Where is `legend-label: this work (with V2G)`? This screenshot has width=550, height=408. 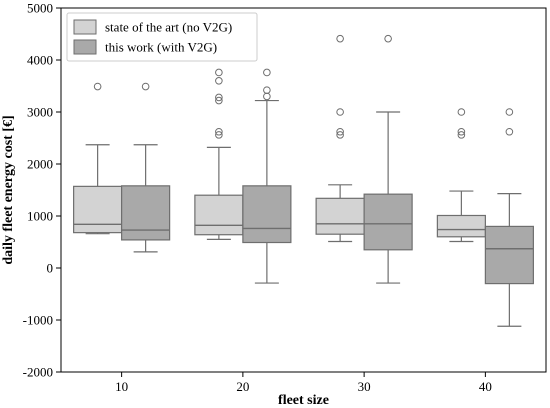
legend-label: this work (with V2G) is located at coordinates (161, 47).